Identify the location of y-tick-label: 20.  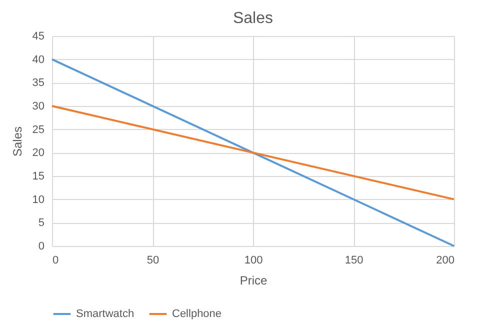
(38, 153).